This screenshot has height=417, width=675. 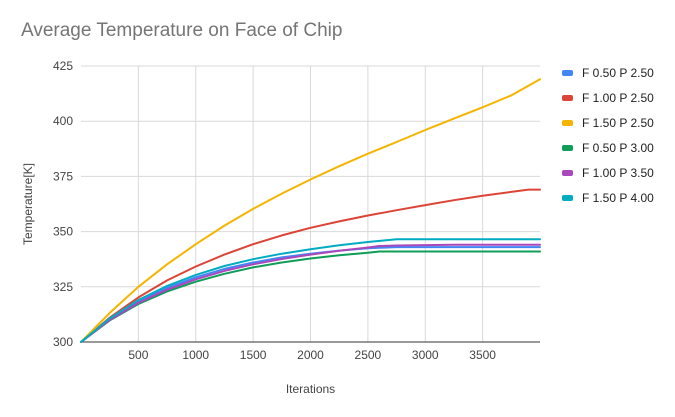 I want to click on legend-label: F 0.50 P 2.50, so click(x=618, y=72).